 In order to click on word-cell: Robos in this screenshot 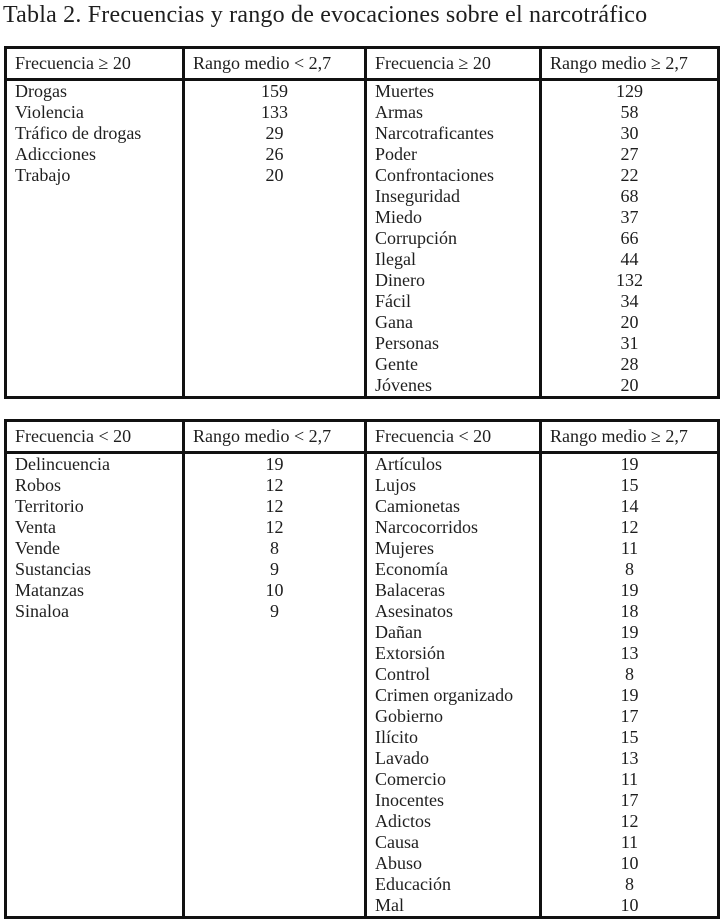, I will do `click(94, 485)`.